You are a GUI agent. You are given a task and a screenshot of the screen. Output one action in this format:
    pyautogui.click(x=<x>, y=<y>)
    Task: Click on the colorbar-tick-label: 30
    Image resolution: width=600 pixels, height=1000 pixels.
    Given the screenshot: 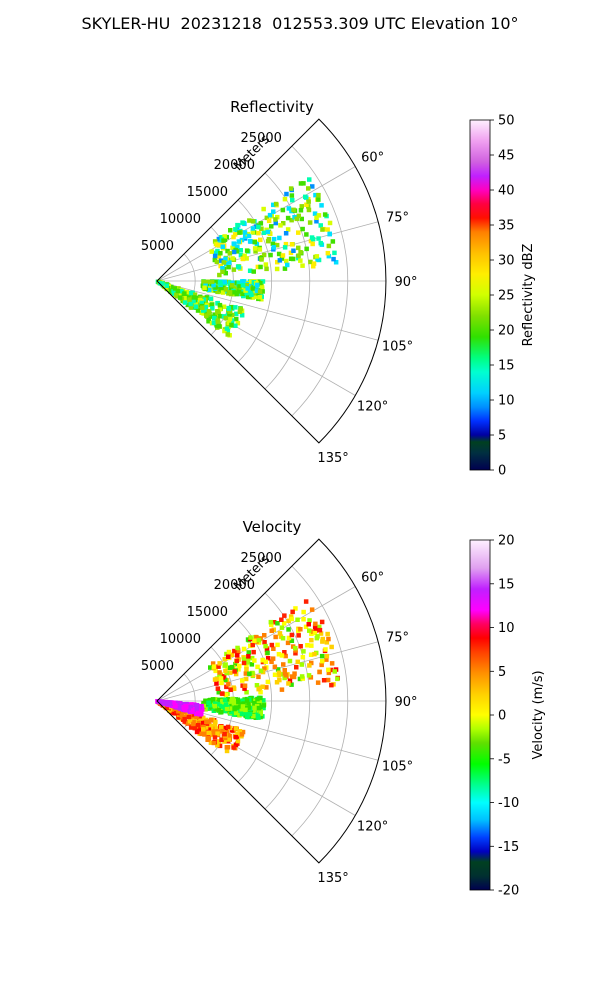 What is the action you would take?
    pyautogui.click(x=506, y=261)
    